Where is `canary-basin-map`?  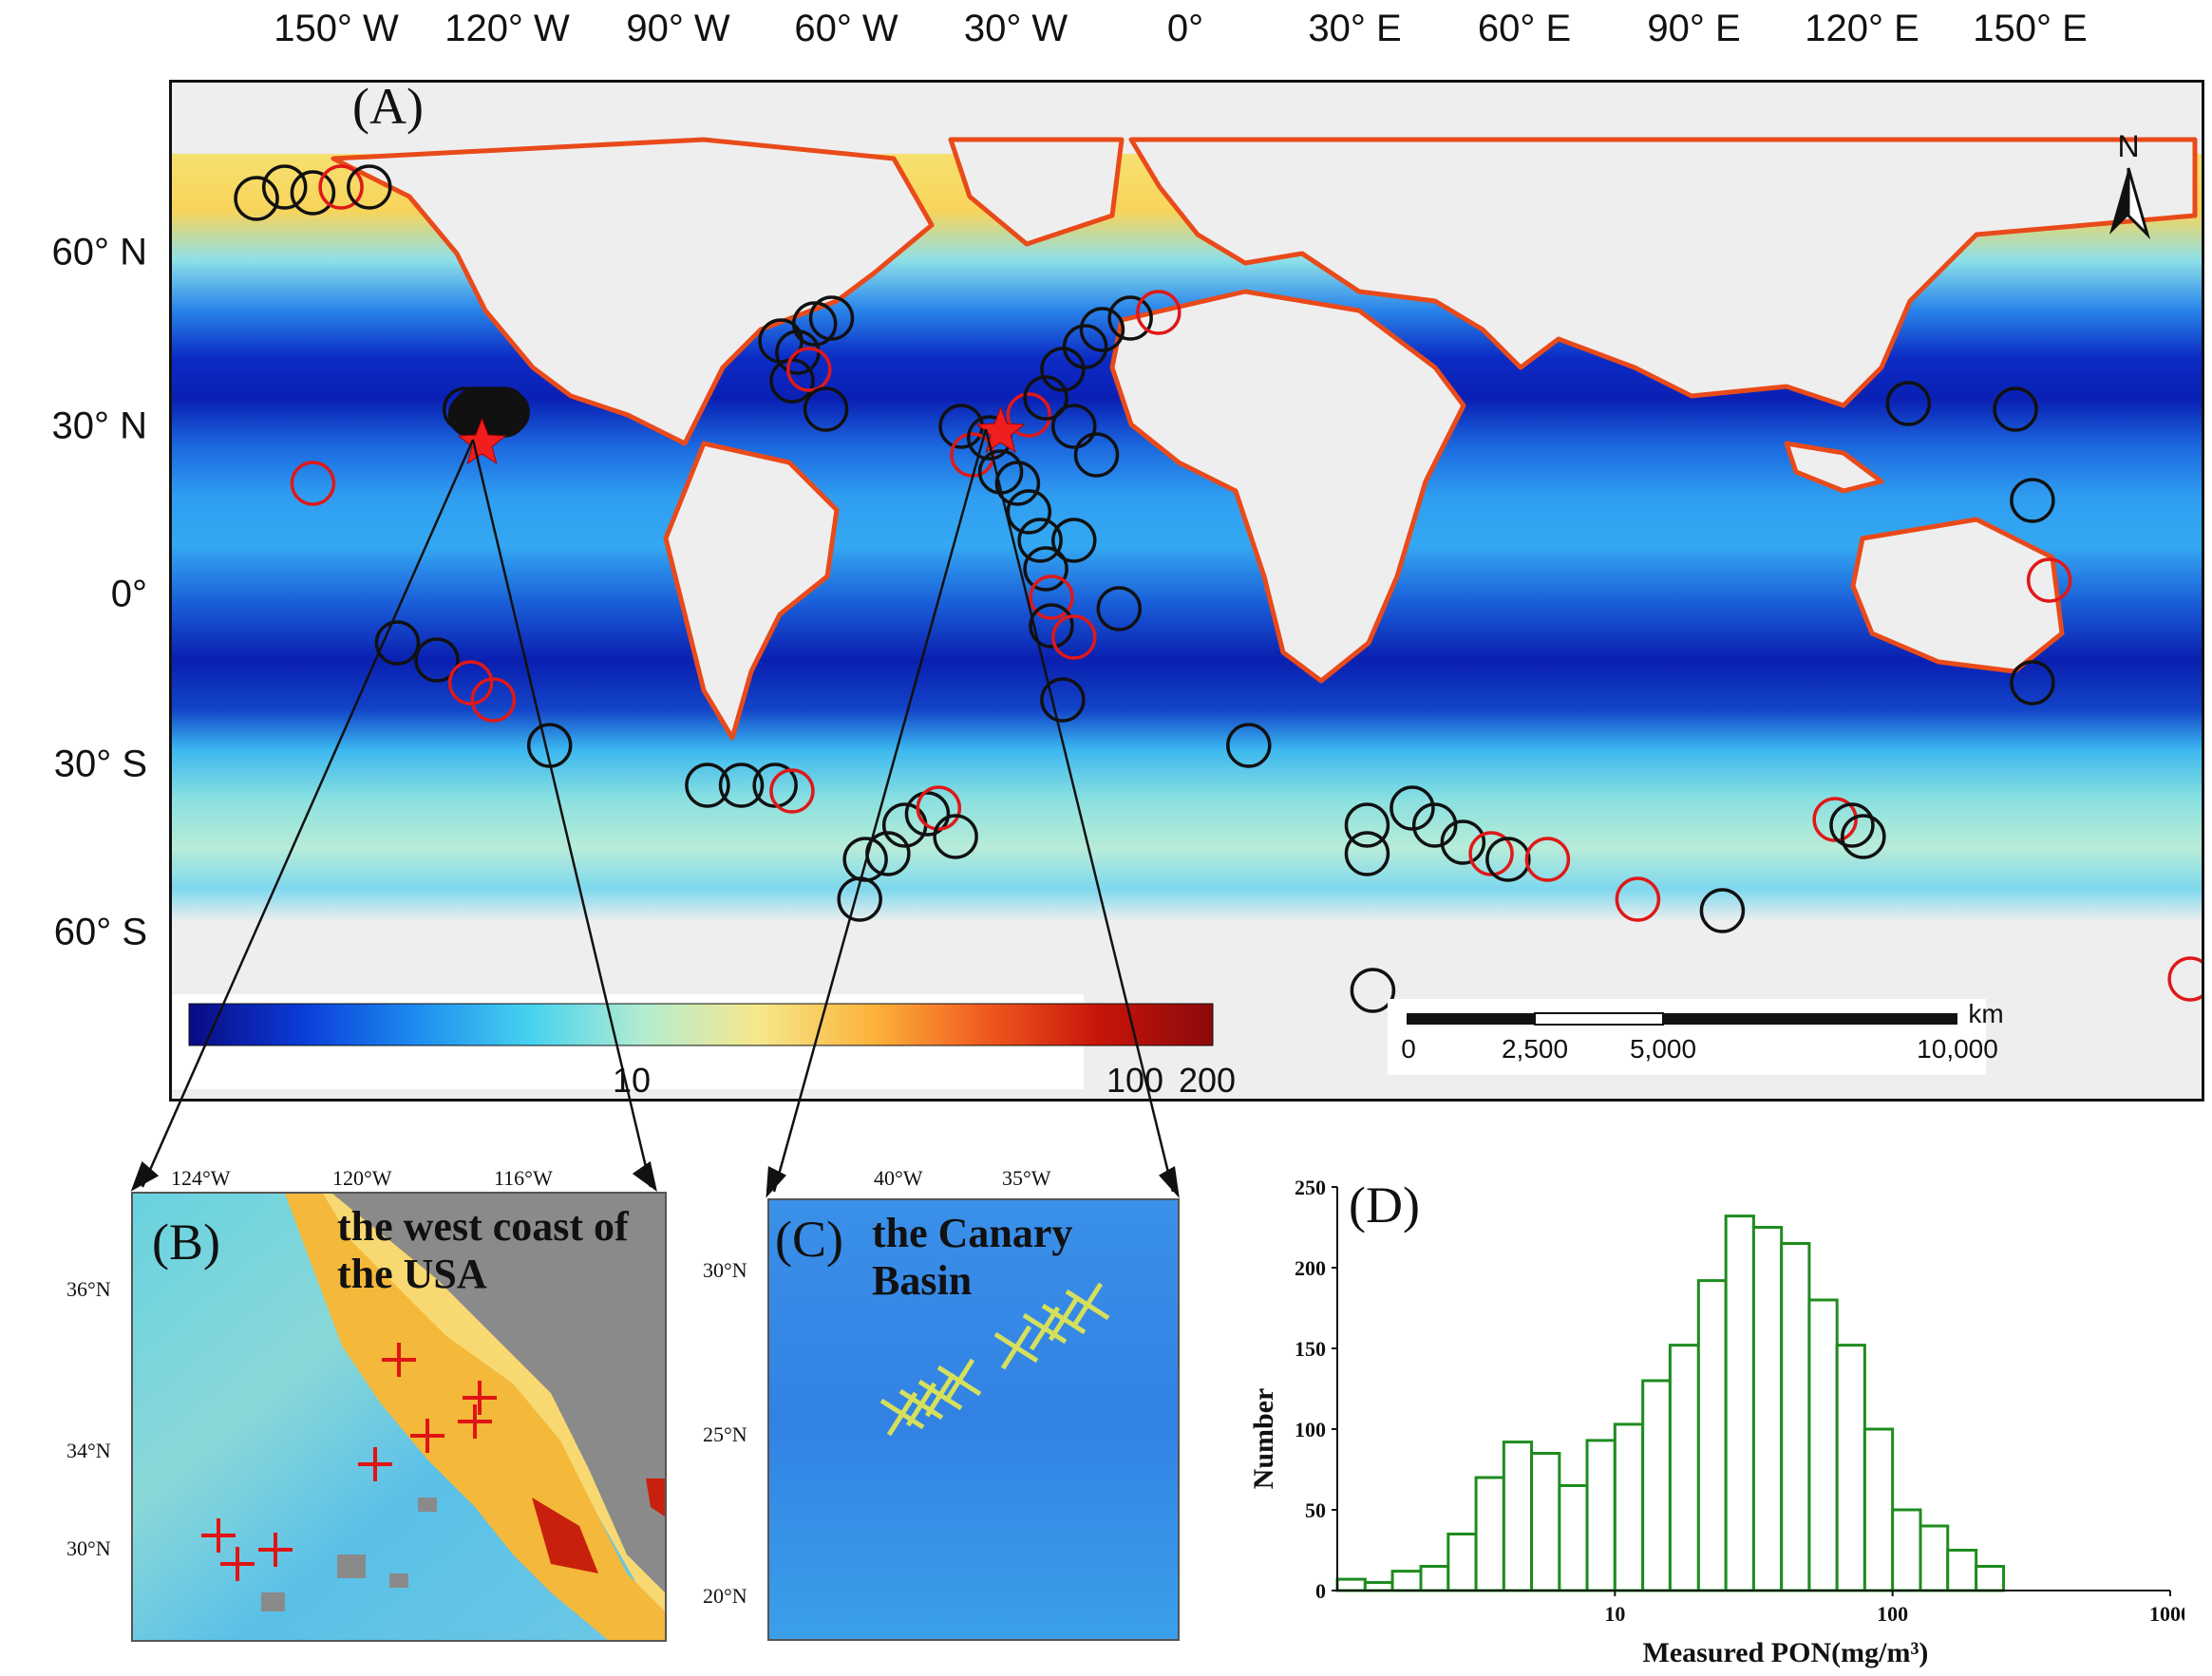
canary-basin-map is located at coordinates (973, 1419).